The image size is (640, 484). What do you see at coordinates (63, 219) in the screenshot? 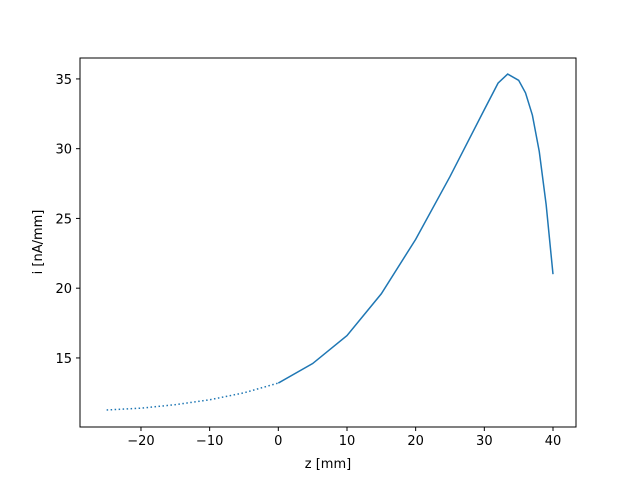
I see `y-tick-label: 25` at bounding box center [63, 219].